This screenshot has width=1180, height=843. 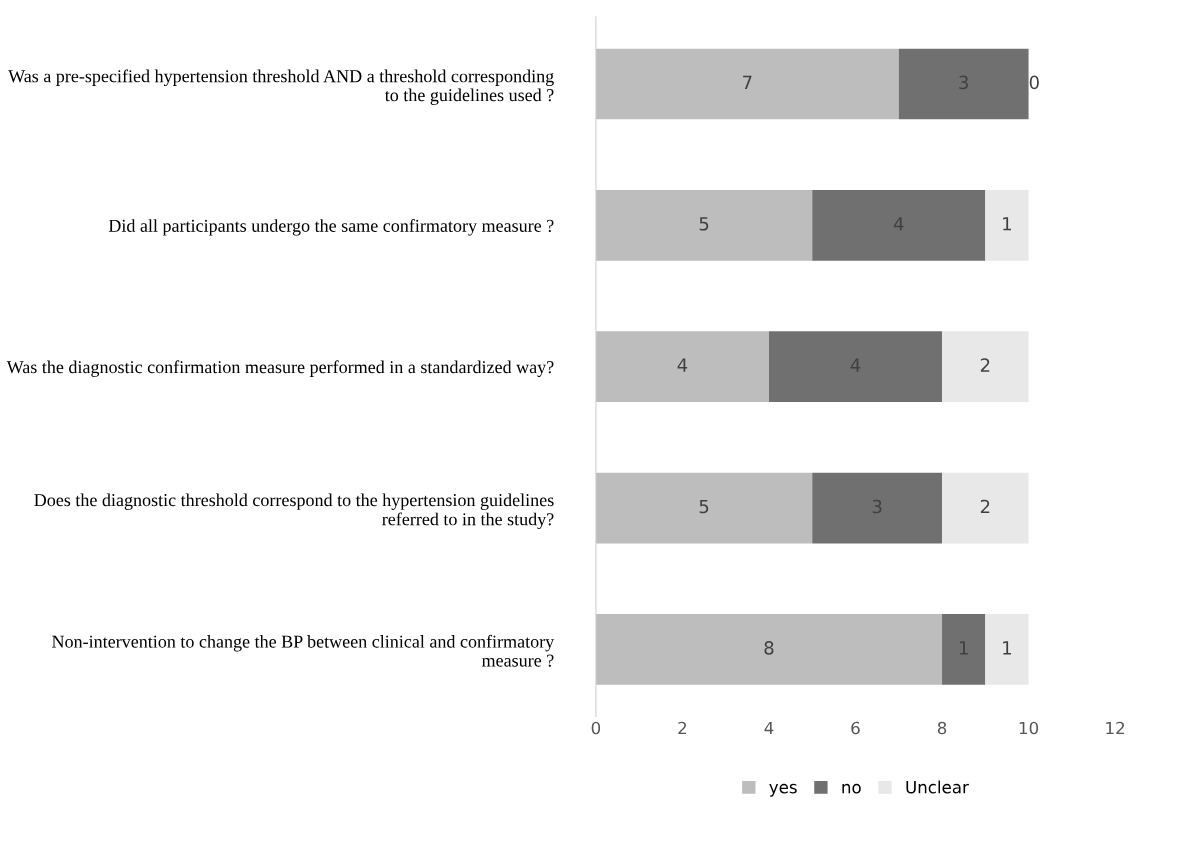 What do you see at coordinates (596, 728) in the screenshot?
I see `x-tick-label: 0` at bounding box center [596, 728].